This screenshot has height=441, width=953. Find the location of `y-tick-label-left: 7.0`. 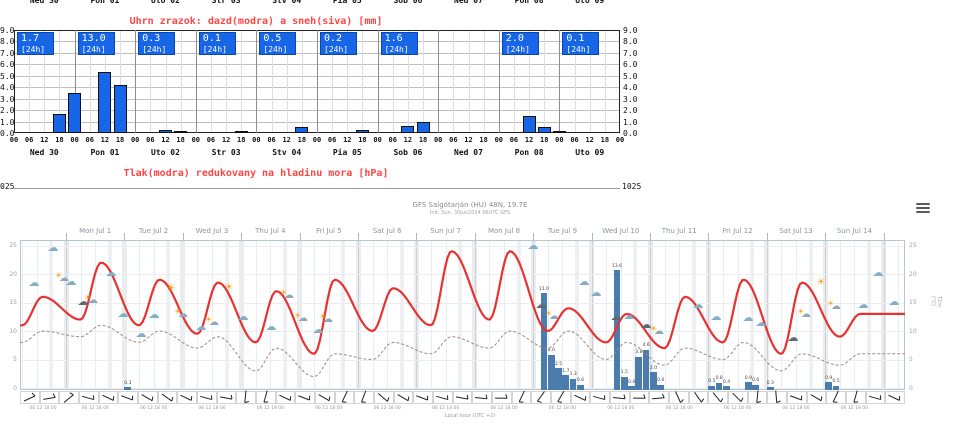

y-tick-label-left: 7.0 is located at coordinates (7, 53).